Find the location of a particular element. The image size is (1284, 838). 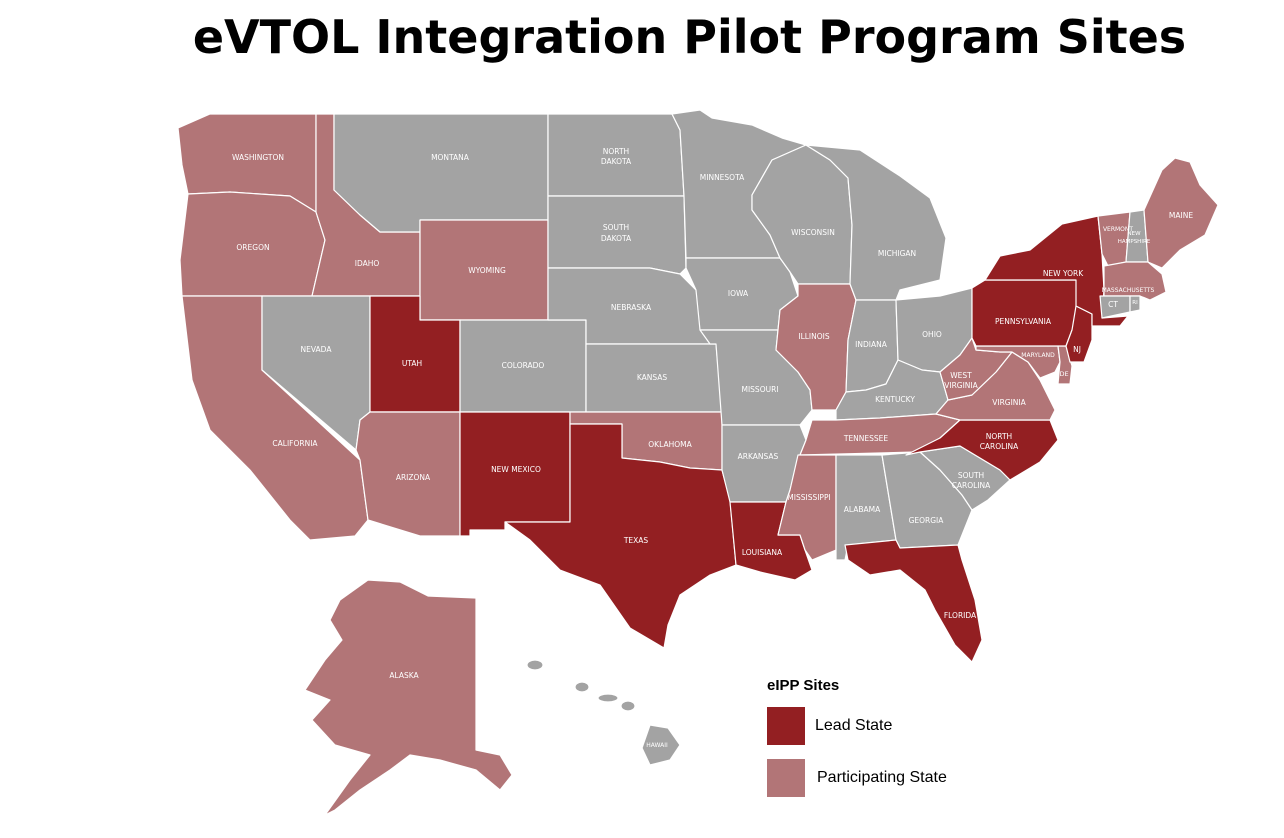

label-new-jersey: NJ is located at coordinates (1077, 349).